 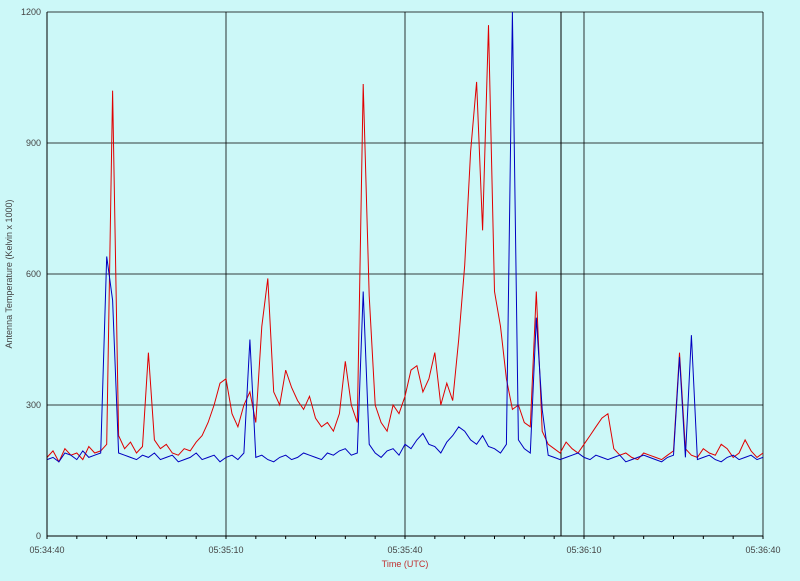 I want to click on y-tick-label: 1200, so click(x=31, y=12).